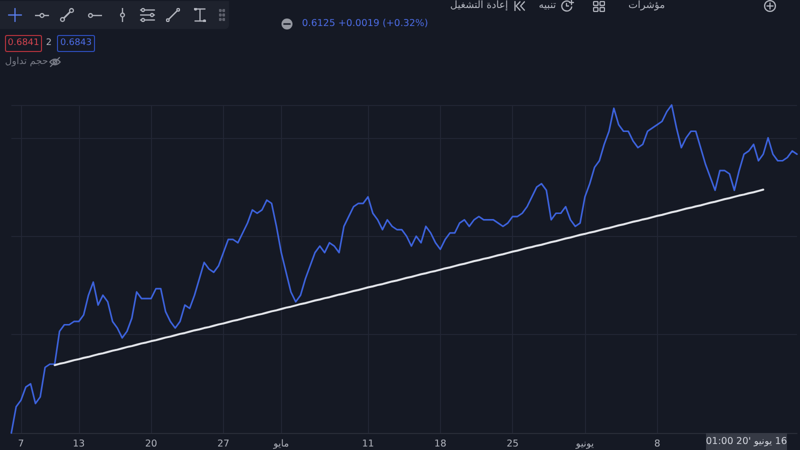 The image size is (800, 450). Describe the element at coordinates (49, 43) in the screenshot. I see `text: 2` at that location.